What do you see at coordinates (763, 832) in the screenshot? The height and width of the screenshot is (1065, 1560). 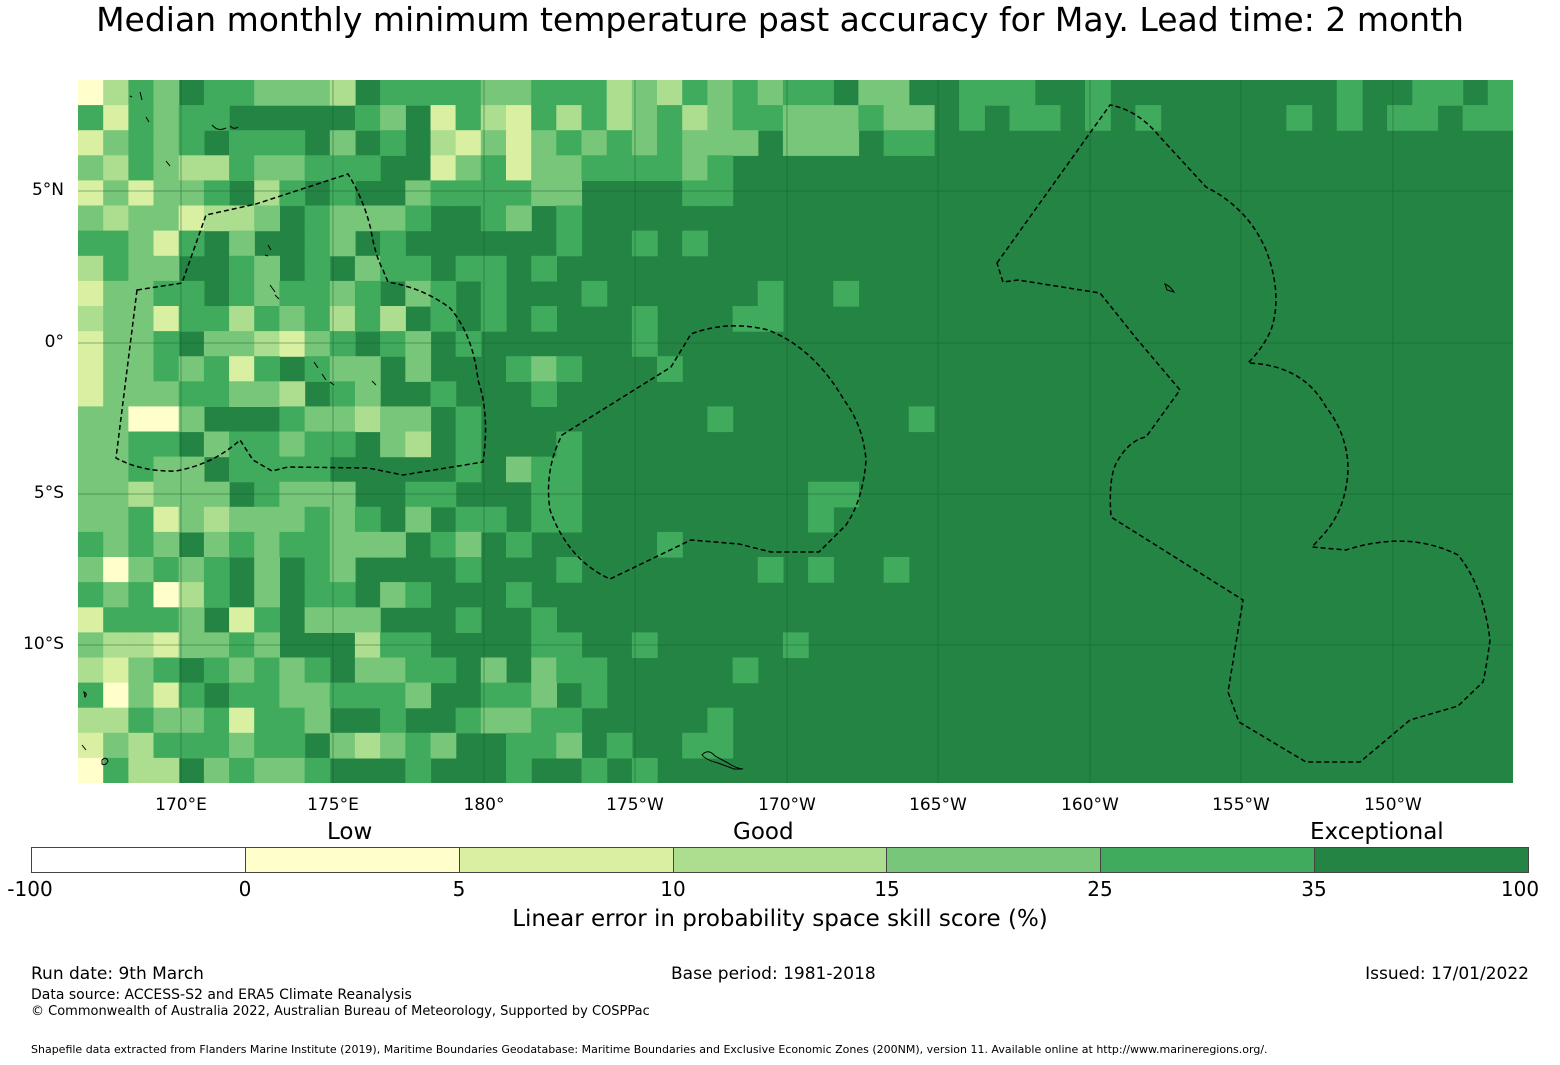 I see `category-good: Good` at bounding box center [763, 832].